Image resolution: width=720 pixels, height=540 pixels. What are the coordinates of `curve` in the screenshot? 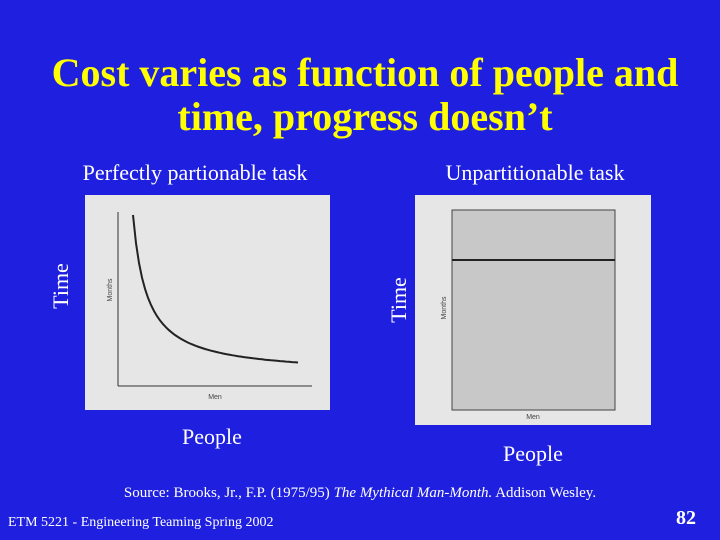 It's located at (215, 289).